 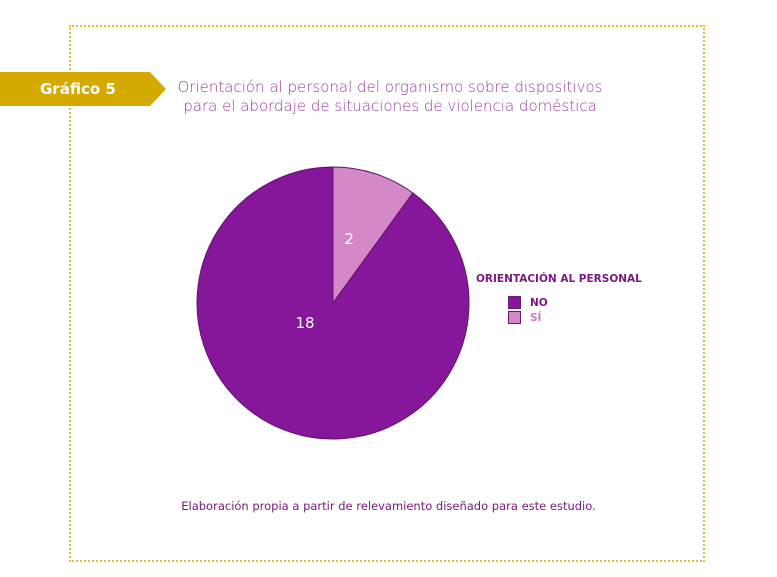 I want to click on figure-tag: Gráfico 5, so click(x=83, y=89).